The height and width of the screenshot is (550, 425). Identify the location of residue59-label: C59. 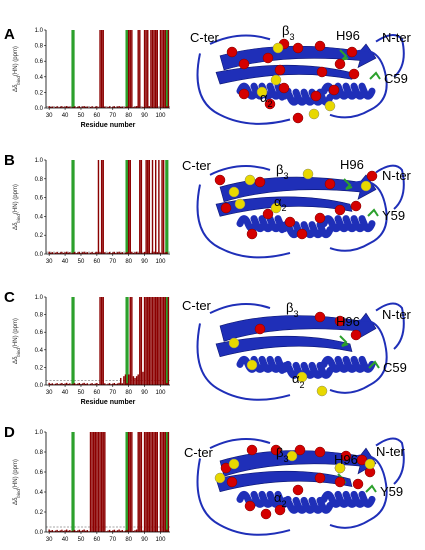
(396, 78).